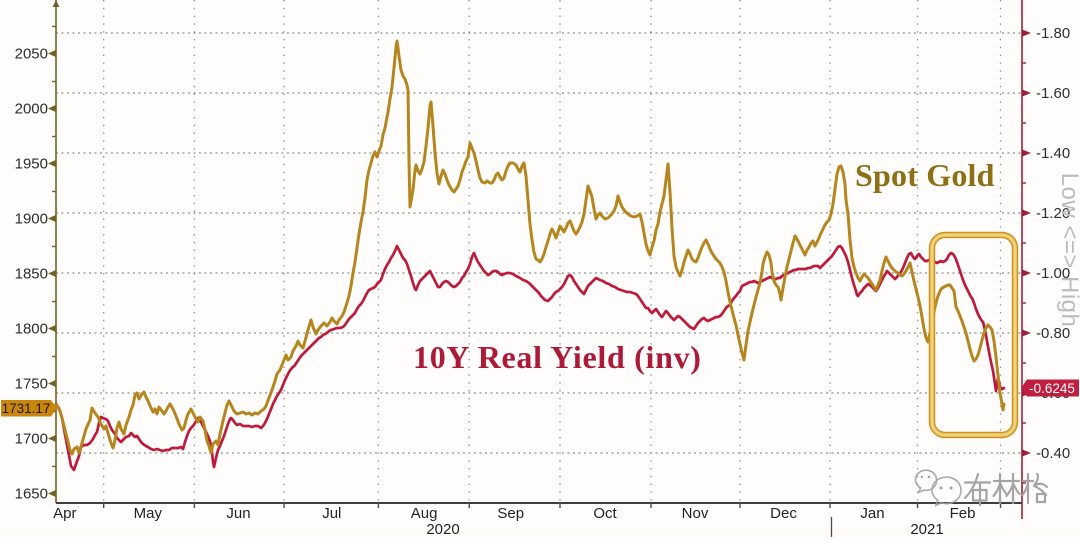  What do you see at coordinates (1053, 93) in the screenshot?
I see `svg-text: -1.60` at bounding box center [1053, 93].